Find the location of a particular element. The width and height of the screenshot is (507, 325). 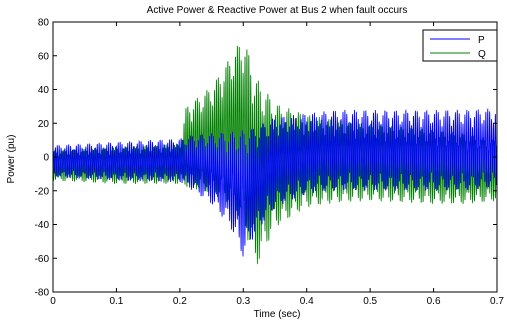

x-tick-label: 0.2 is located at coordinates (180, 301).